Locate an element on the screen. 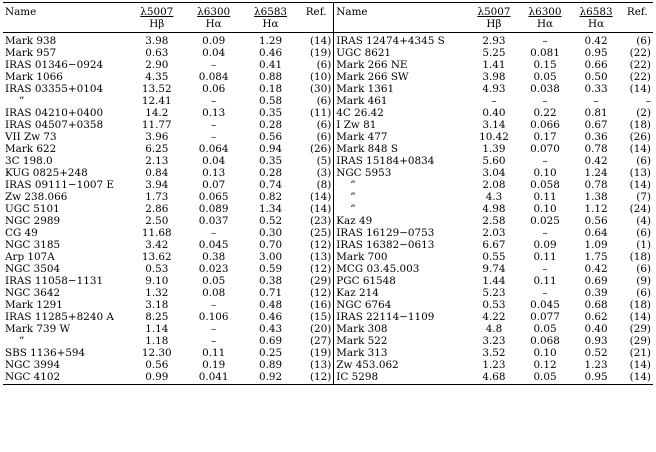 This screenshot has height=452, width=656. right-name-cell: Mark 461 is located at coordinates (362, 101).